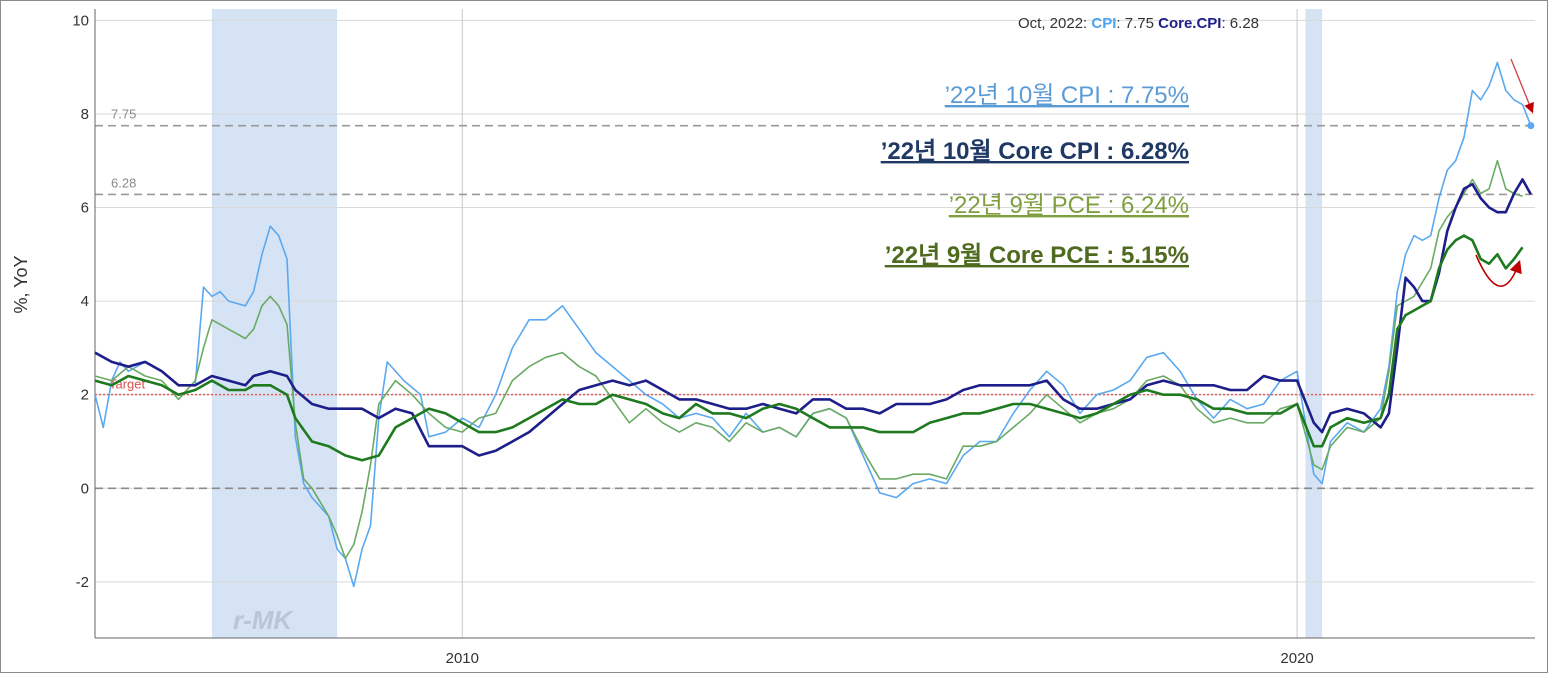 This screenshot has width=1548, height=673. Describe the element at coordinates (85, 114) in the screenshot. I see `y-tick-label: 8` at that location.